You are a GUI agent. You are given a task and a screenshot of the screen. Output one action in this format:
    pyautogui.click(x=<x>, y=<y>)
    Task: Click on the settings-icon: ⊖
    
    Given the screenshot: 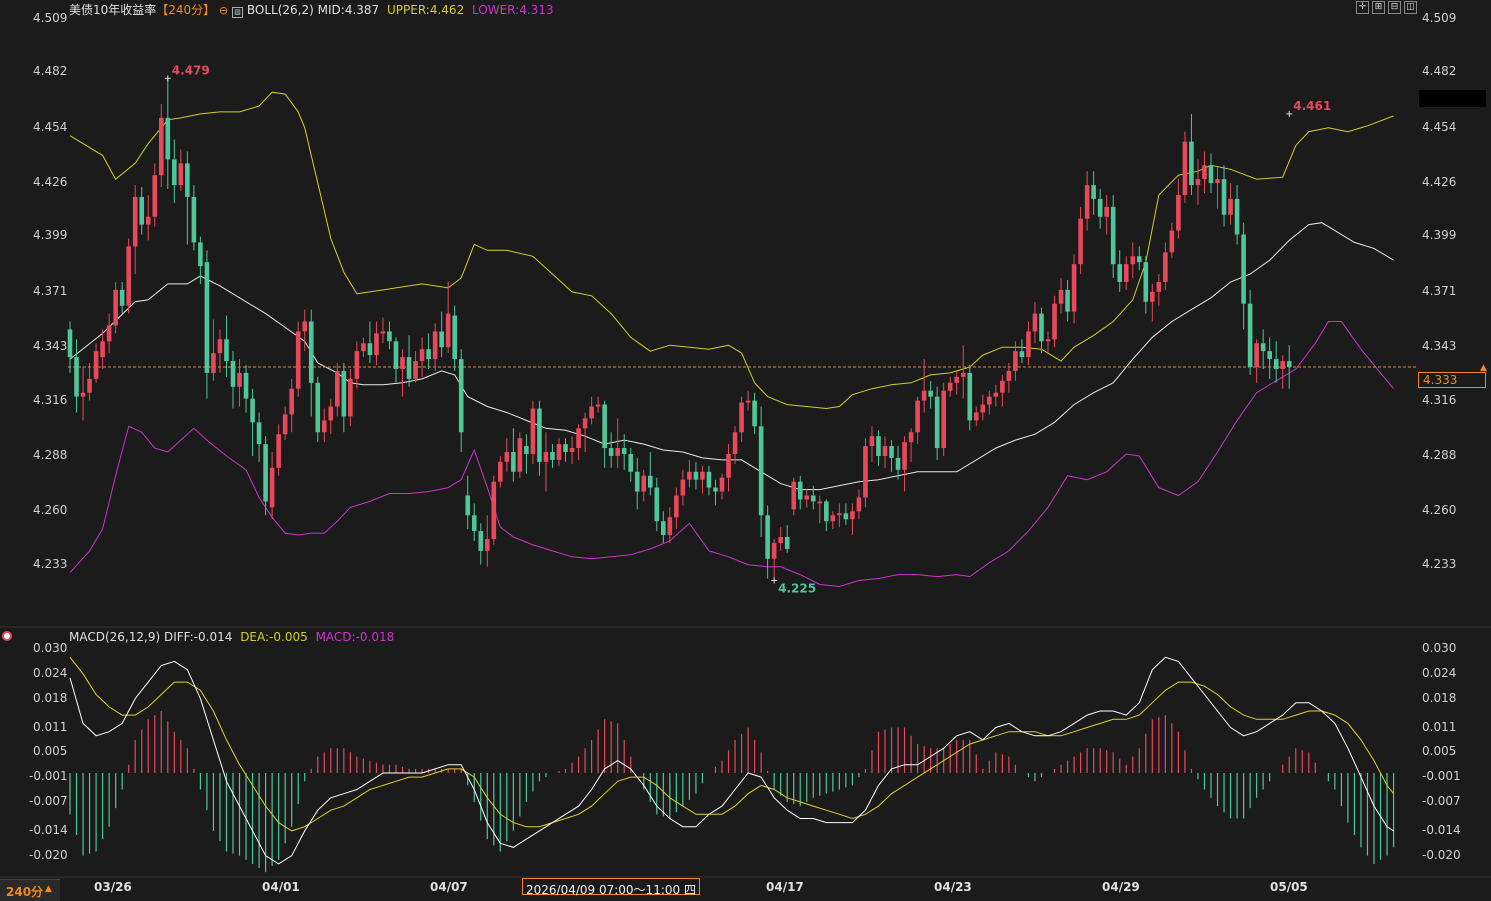 What is the action you would take?
    pyautogui.click(x=224, y=10)
    